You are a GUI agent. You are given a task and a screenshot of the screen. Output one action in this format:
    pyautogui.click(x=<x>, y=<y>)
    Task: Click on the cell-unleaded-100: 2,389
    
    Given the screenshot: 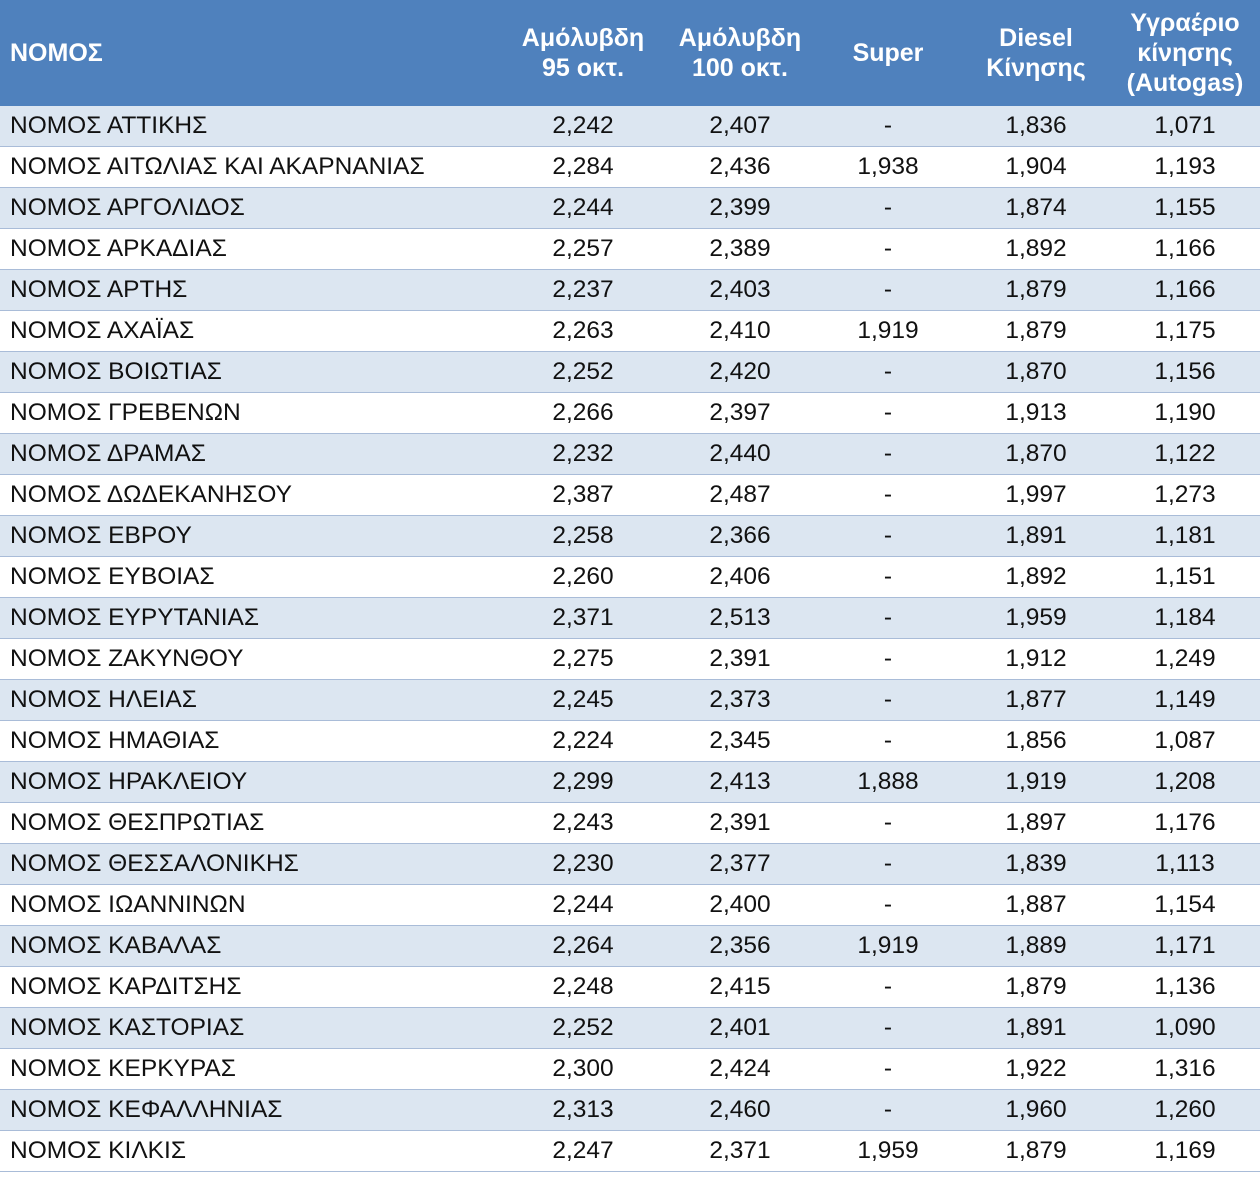 What is the action you would take?
    pyautogui.click(x=740, y=249)
    